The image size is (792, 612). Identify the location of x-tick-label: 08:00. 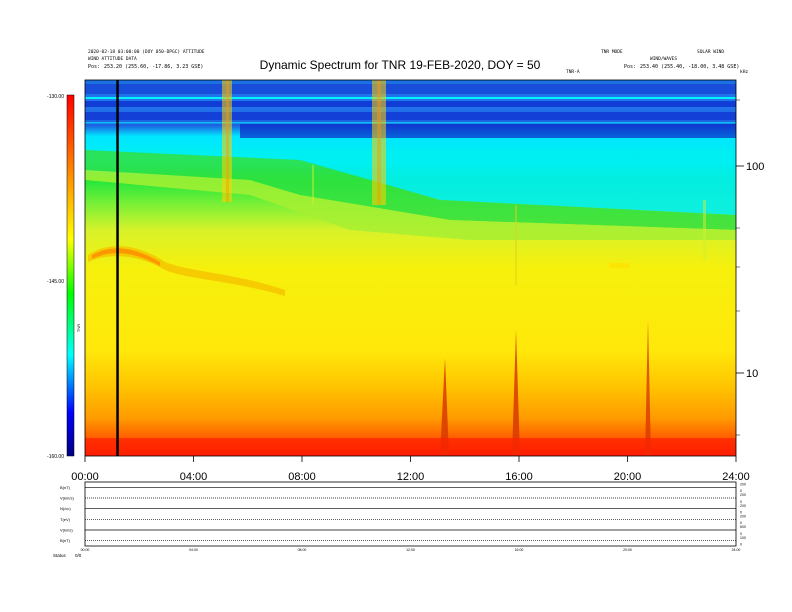
(302, 477).